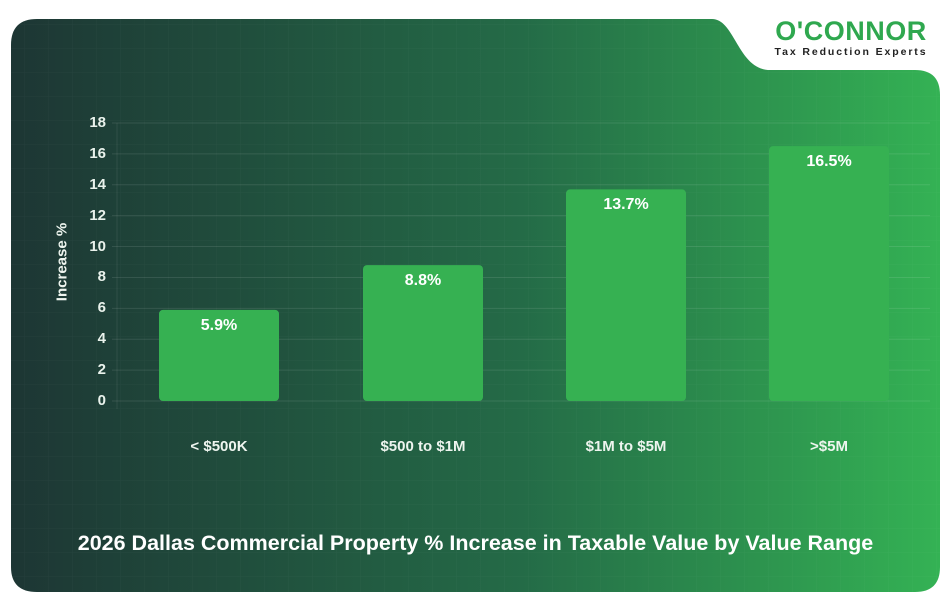 This screenshot has height=607, width=951. Describe the element at coordinates (101, 308) in the screenshot. I see `y-tick-label: 6` at that location.